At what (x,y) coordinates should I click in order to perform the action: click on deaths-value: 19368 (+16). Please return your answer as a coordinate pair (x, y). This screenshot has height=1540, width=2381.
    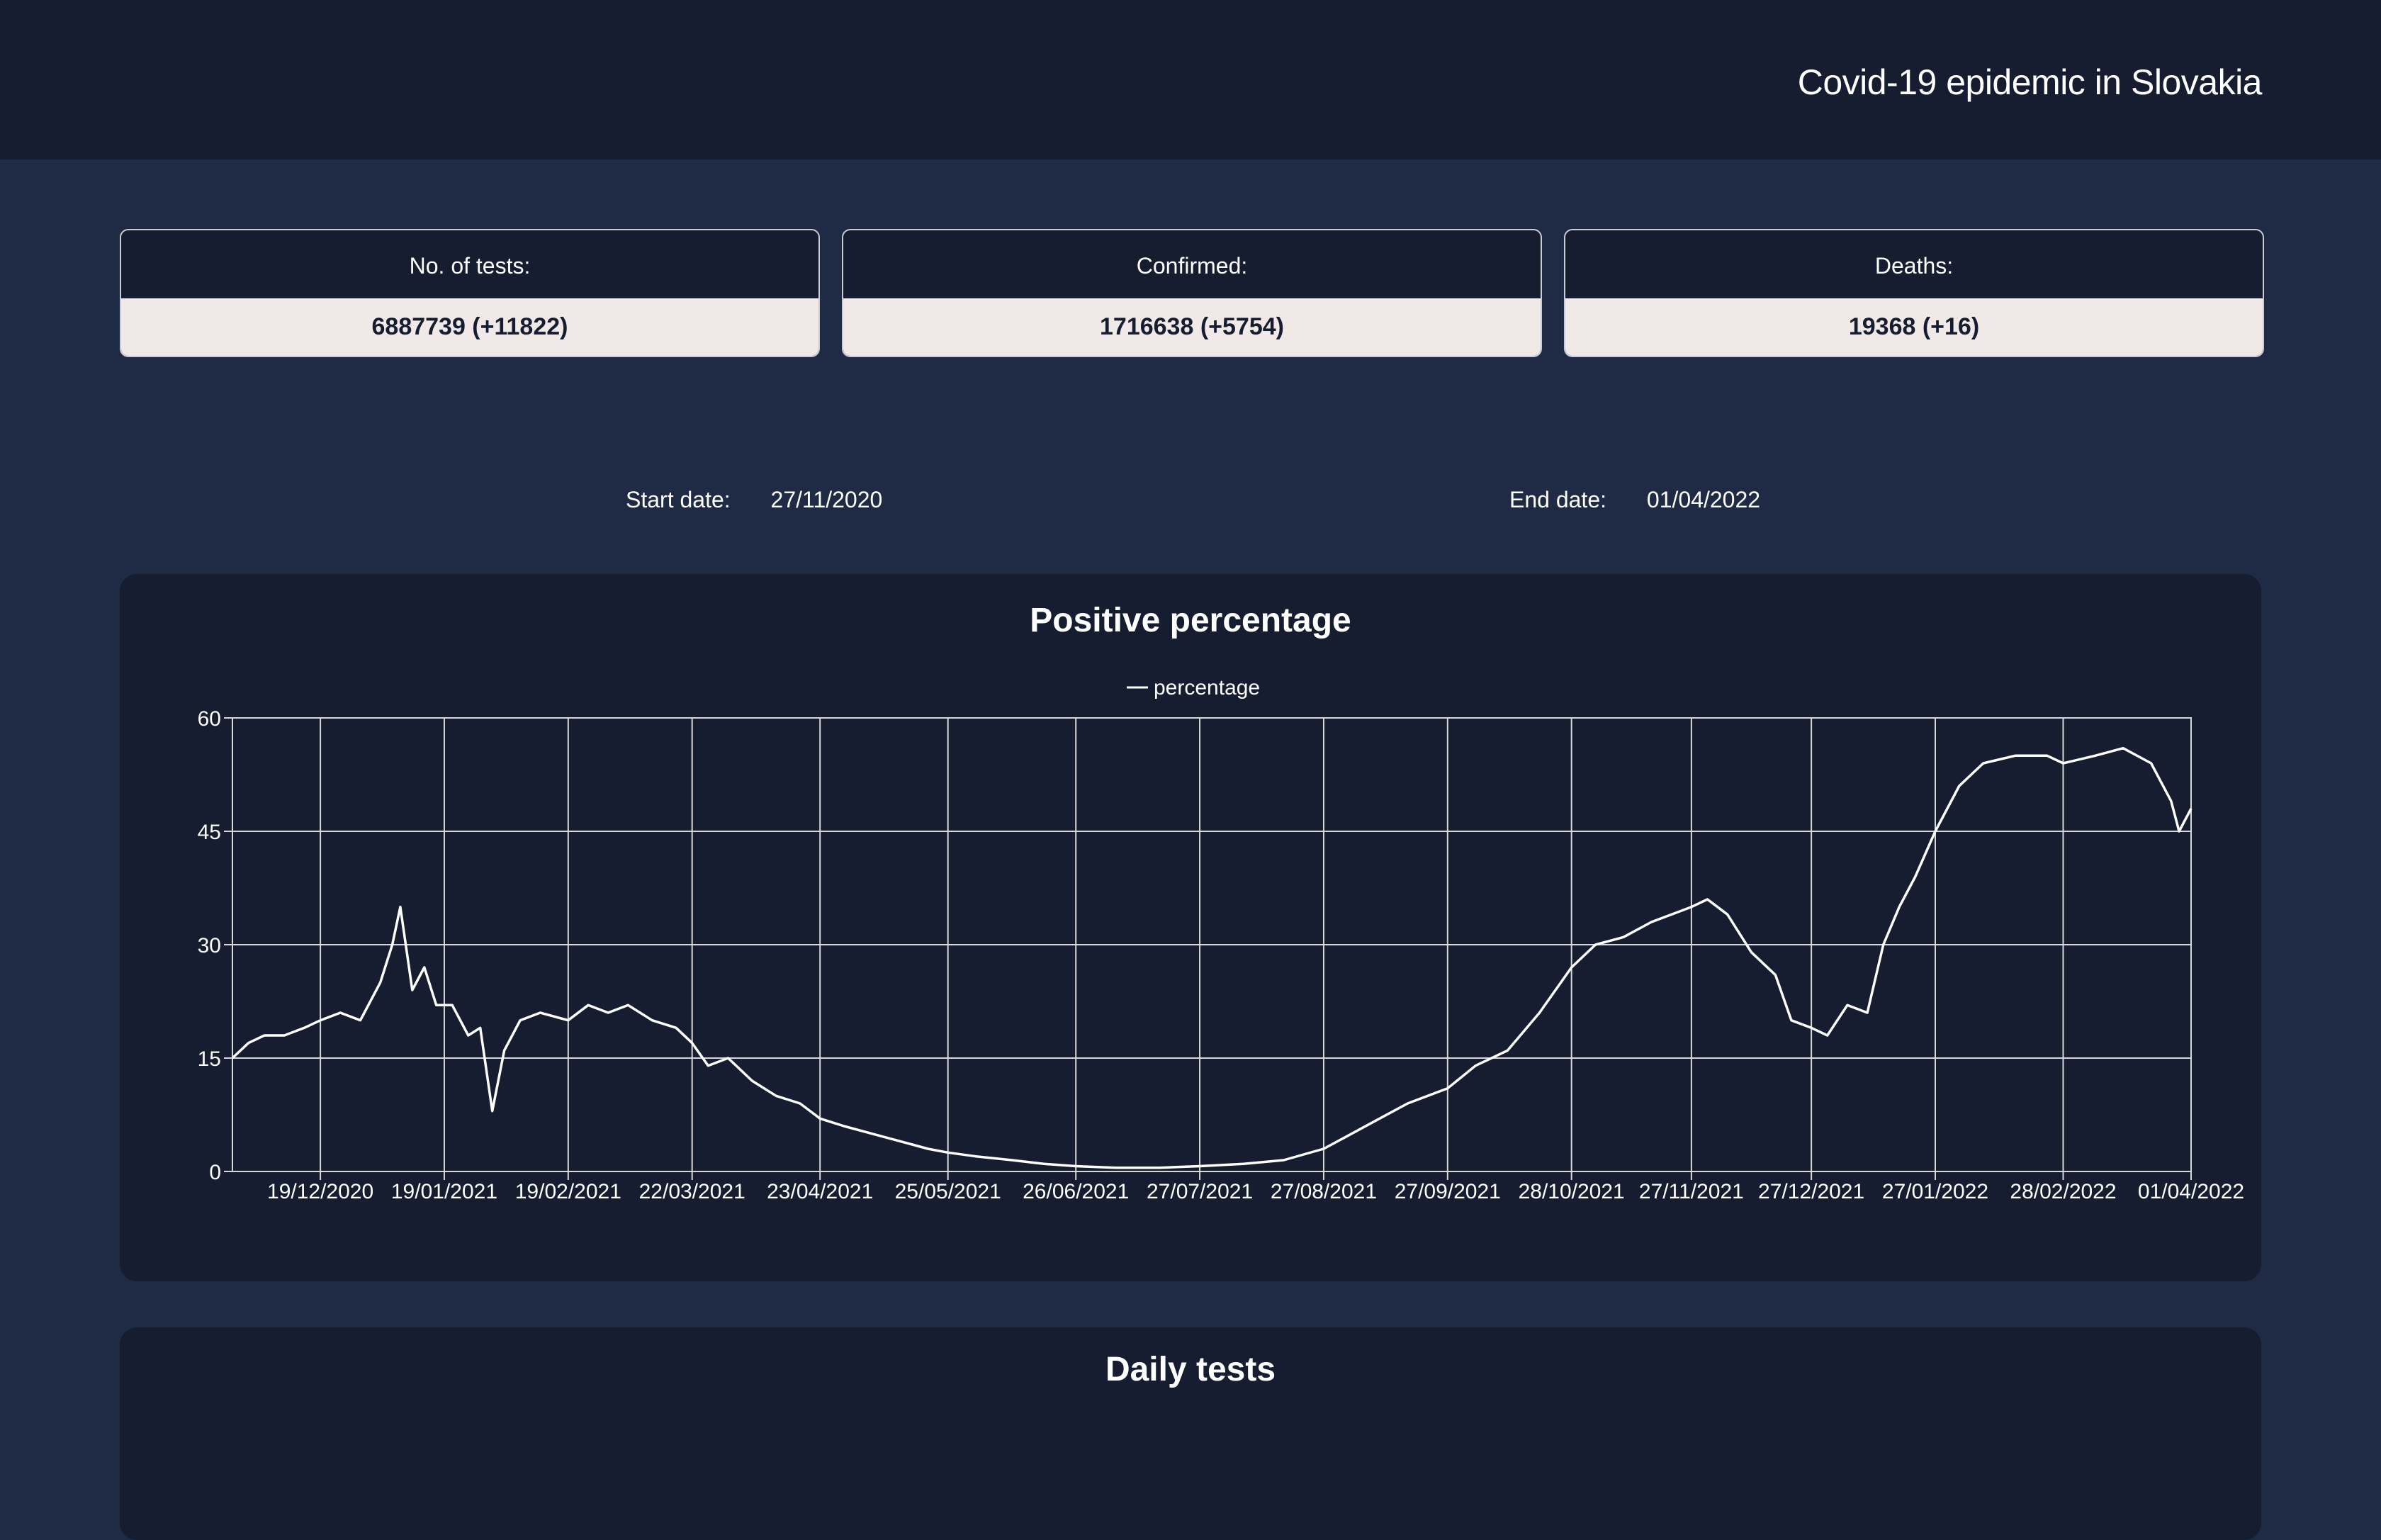
    Looking at the image, I should click on (1914, 327).